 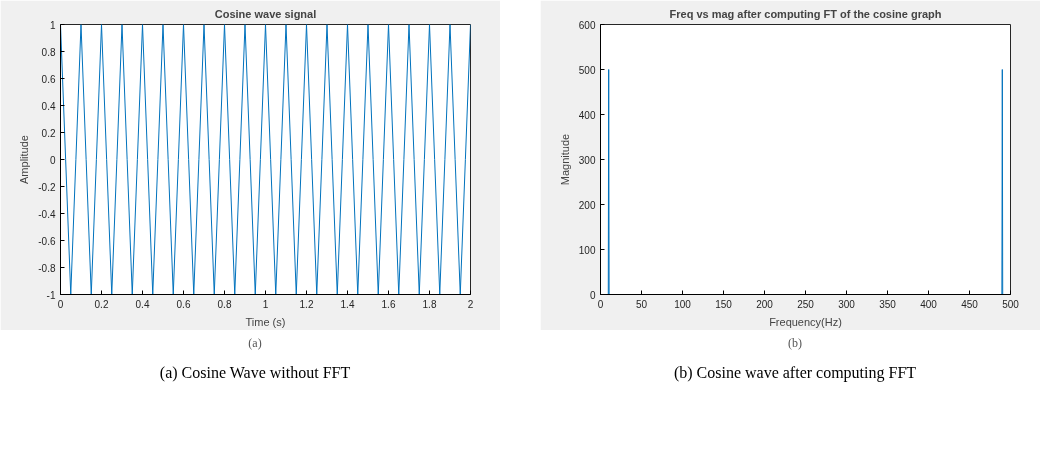 What do you see at coordinates (1011, 304) in the screenshot?
I see `x-tick-label: 500` at bounding box center [1011, 304].